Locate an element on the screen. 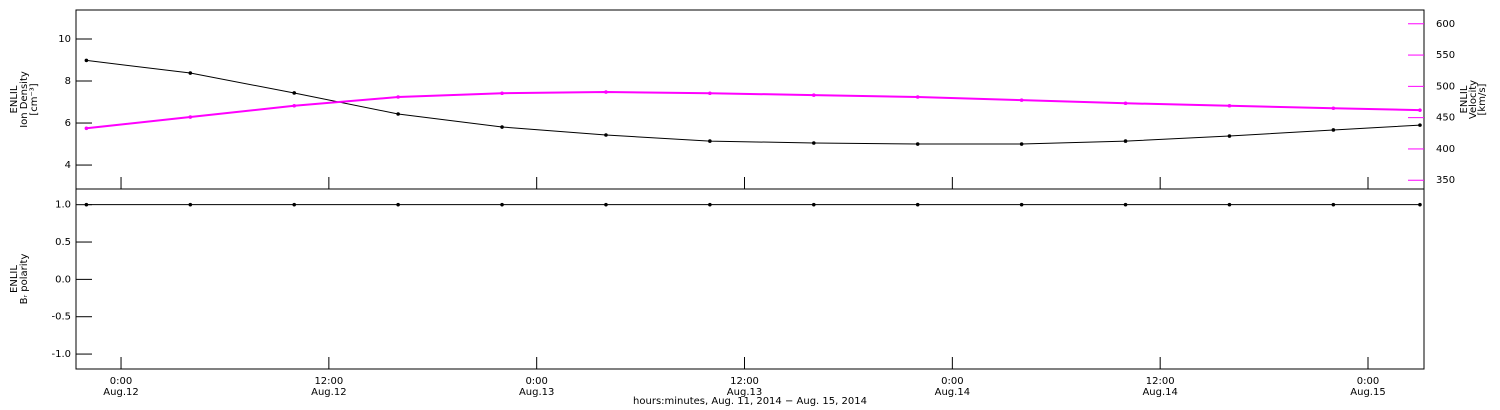  y-tick-label: 8 is located at coordinates (68, 81).